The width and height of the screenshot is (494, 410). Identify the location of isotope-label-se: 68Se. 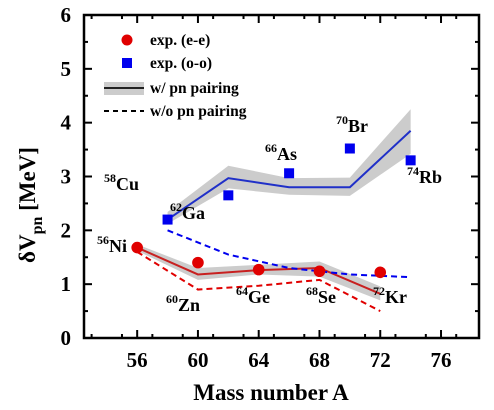
(321, 295).